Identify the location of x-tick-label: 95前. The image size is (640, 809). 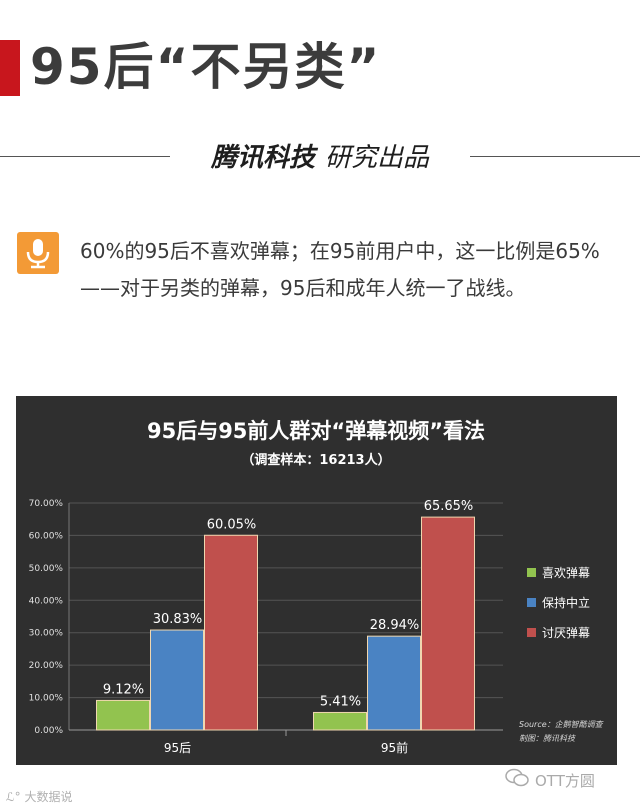
(394, 747).